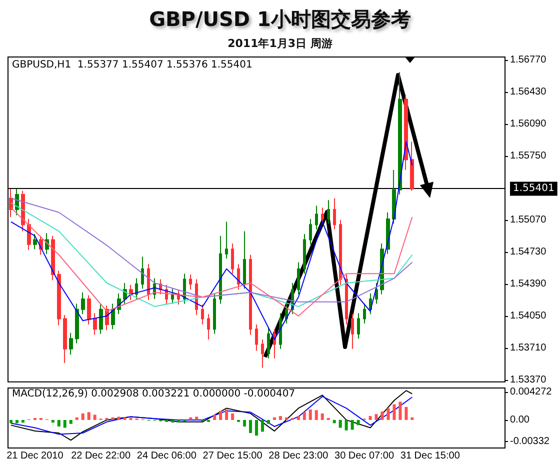 This screenshot has width=560, height=462. What do you see at coordinates (154, 394) in the screenshot?
I see `annotation: MACD(12,26,9) 0.002908 0.003221 0.000000 -0.000407` at bounding box center [154, 394].